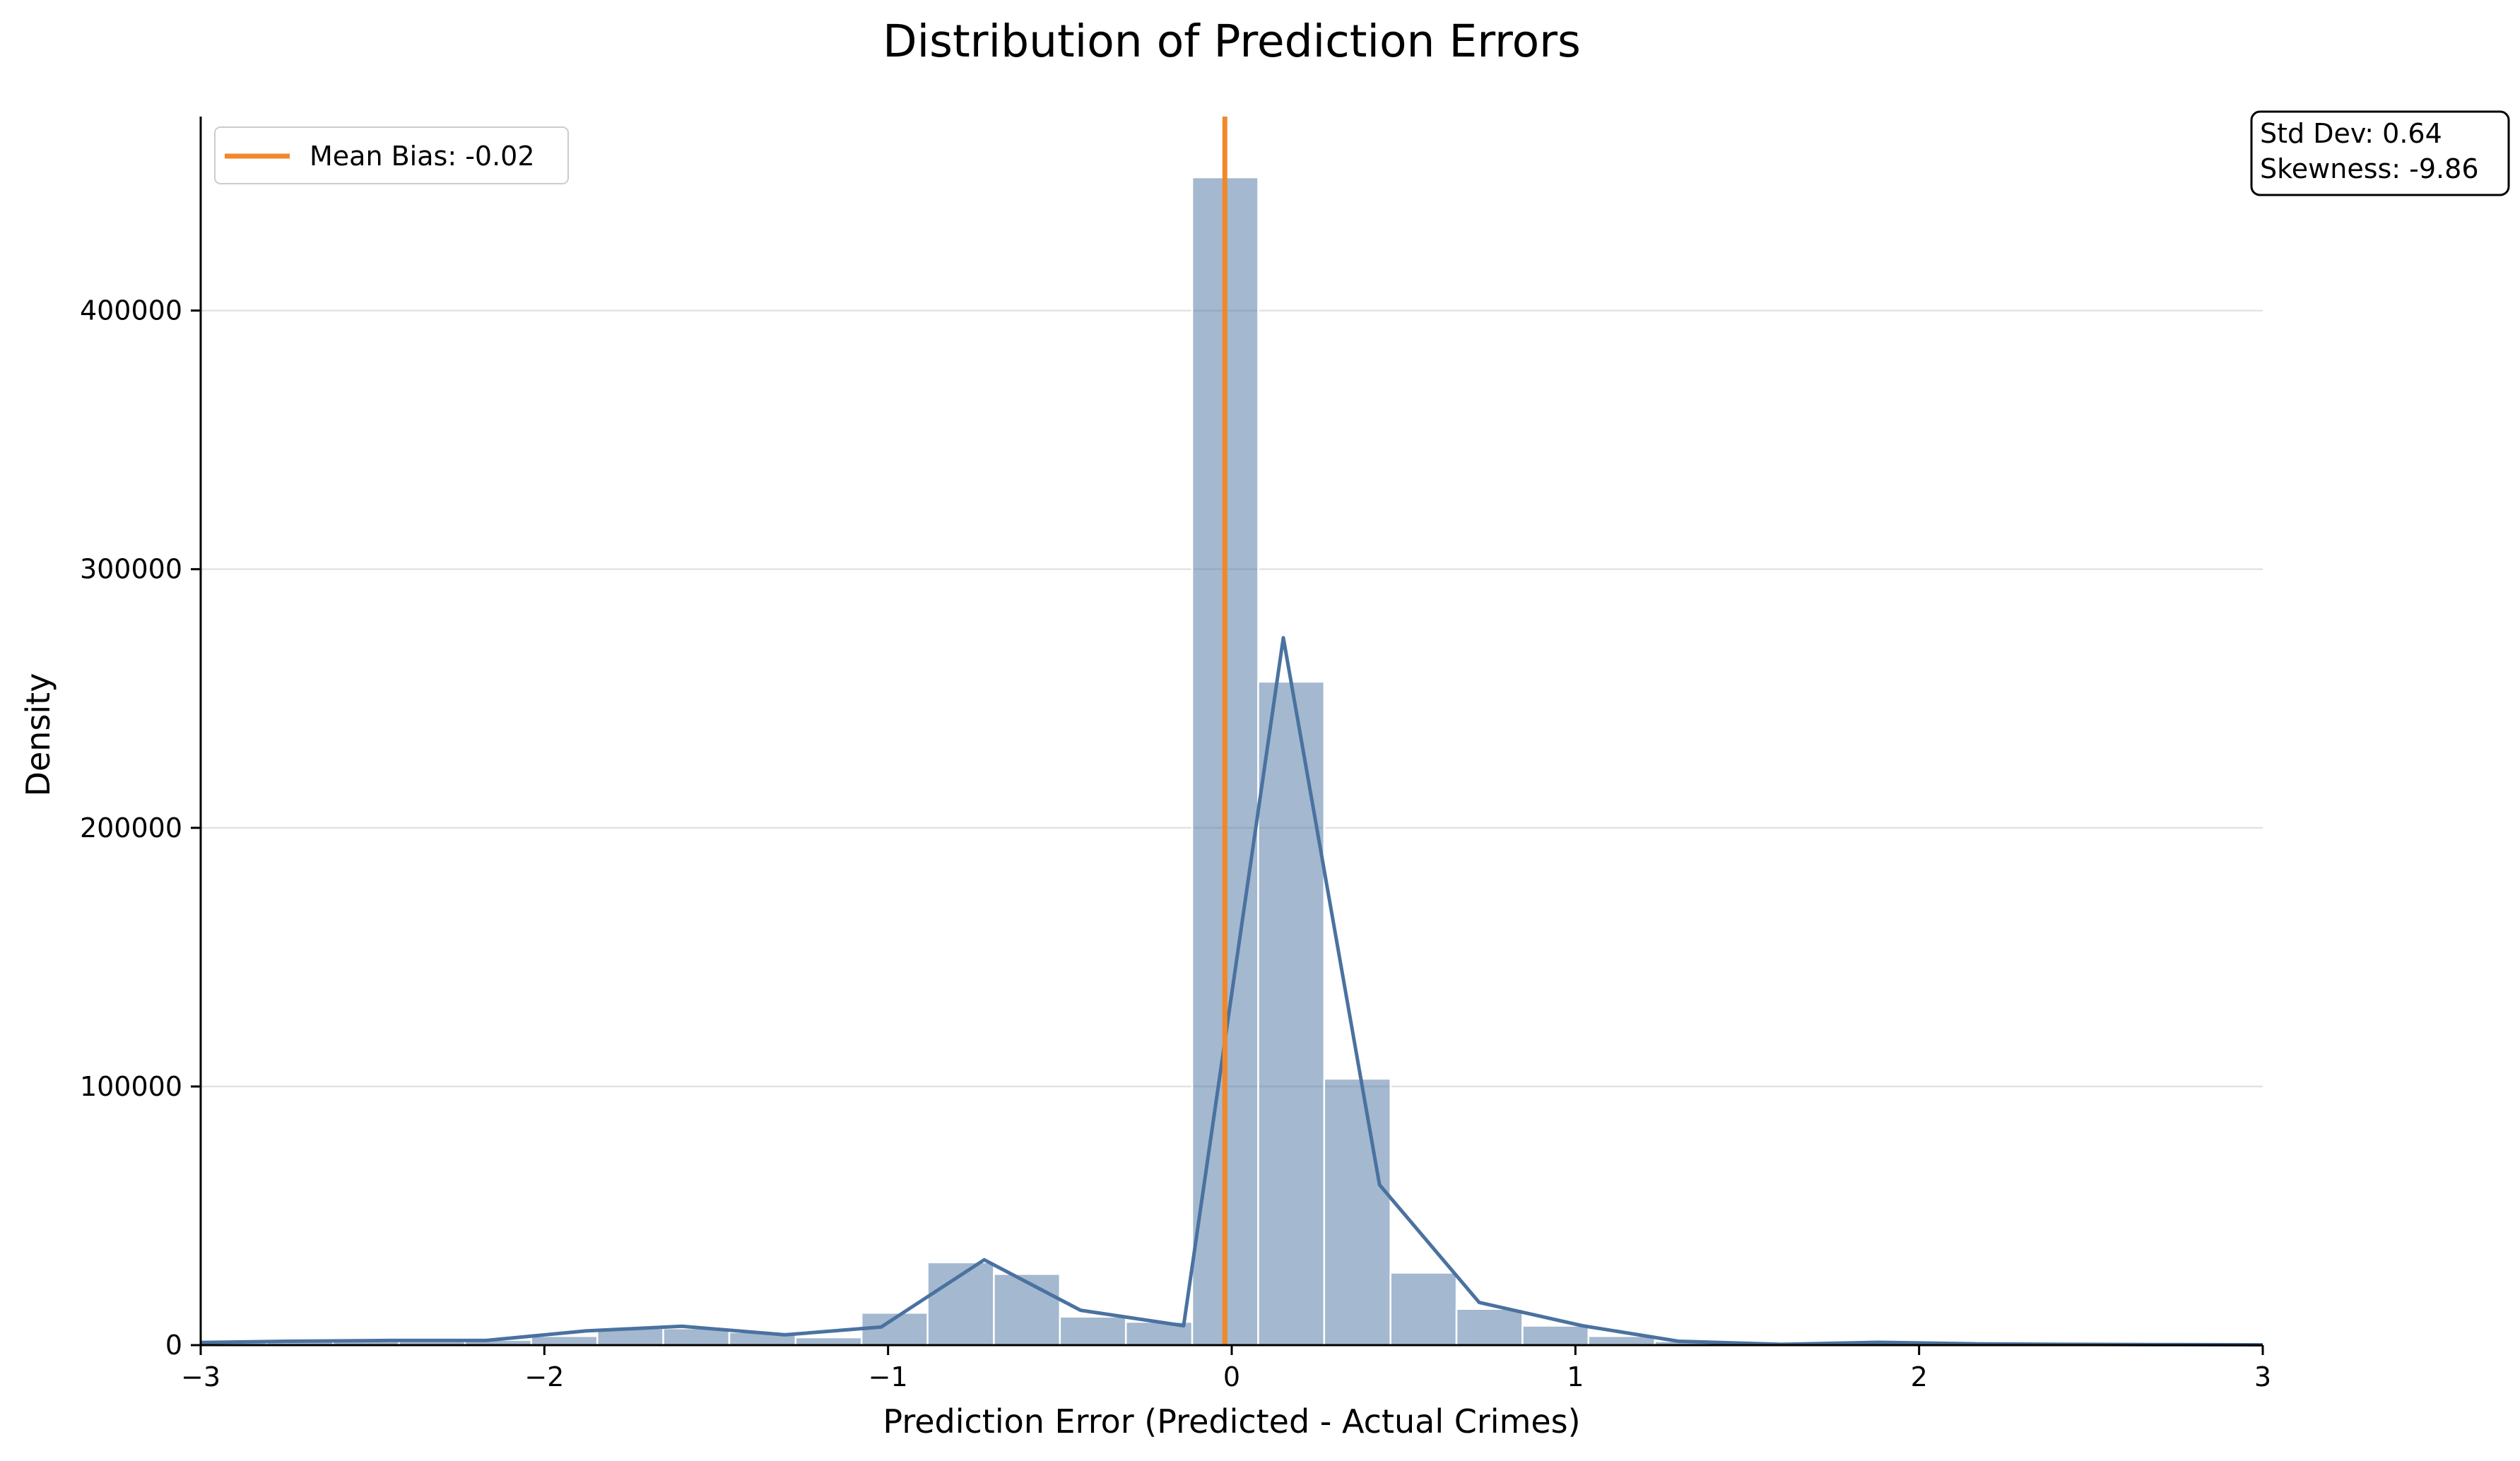 The image size is (2520, 1461). Describe the element at coordinates (131, 828) in the screenshot. I see `y-tick-label: 200000` at that location.